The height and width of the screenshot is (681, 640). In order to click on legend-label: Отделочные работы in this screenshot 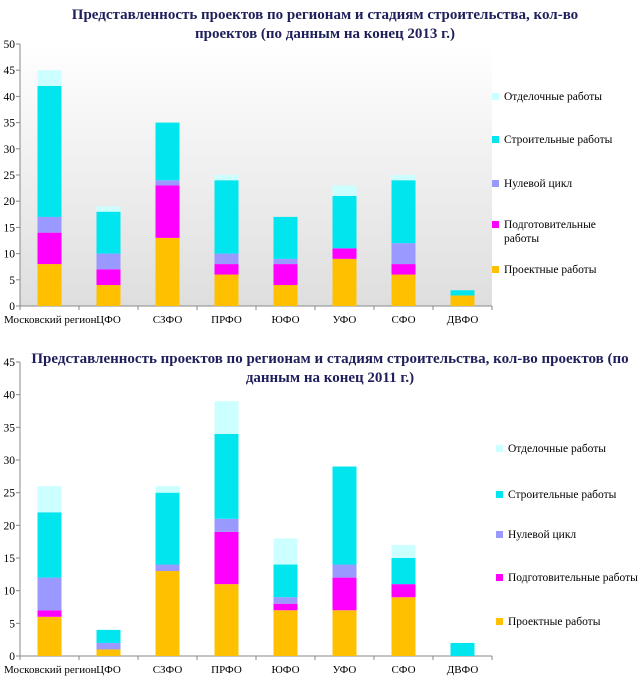, I will do `click(553, 97)`.